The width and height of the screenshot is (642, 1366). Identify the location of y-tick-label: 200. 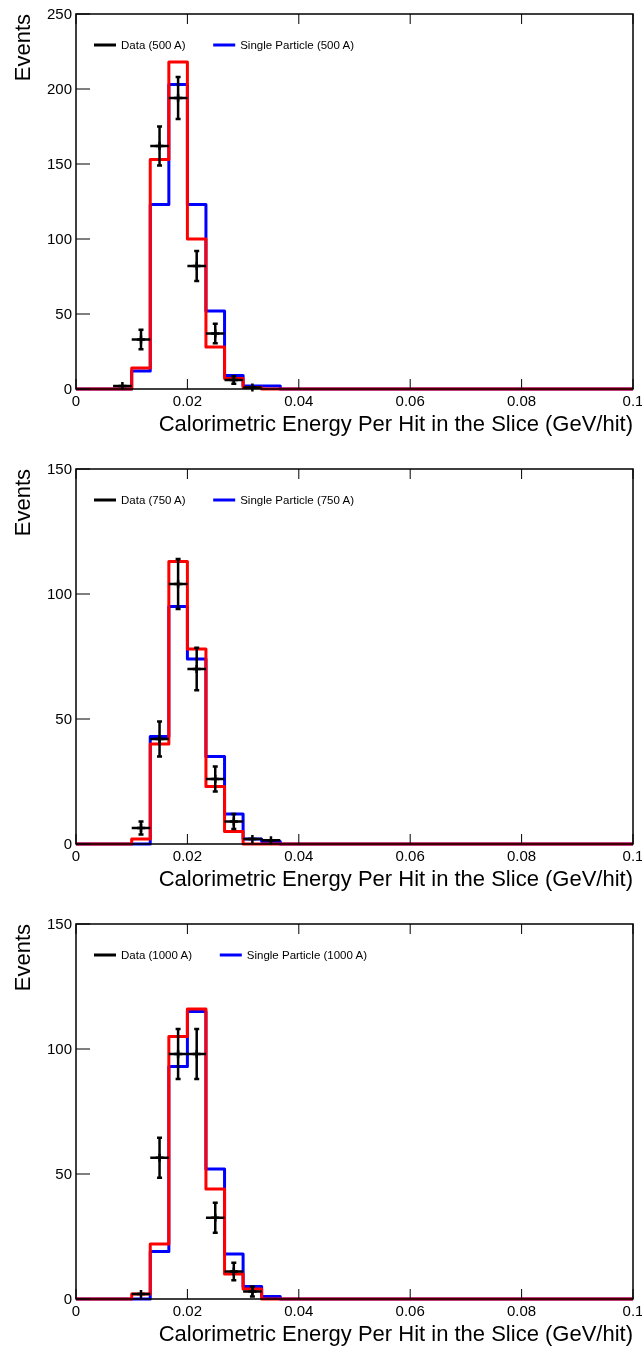
(59, 88).